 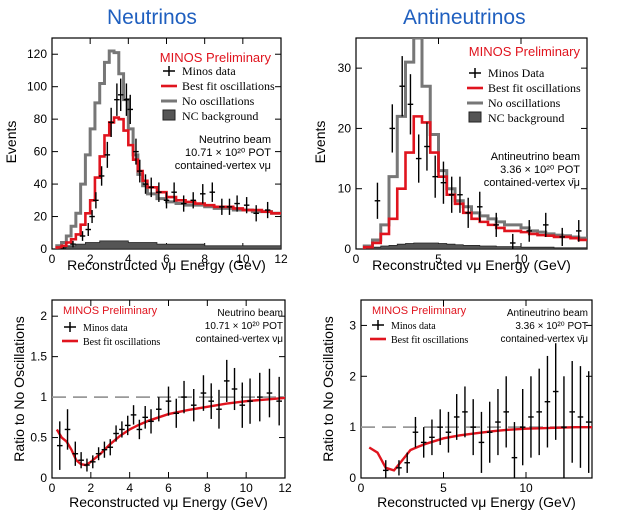 What do you see at coordinates (345, 189) in the screenshot?
I see `y-tick-label: 10` at bounding box center [345, 189].